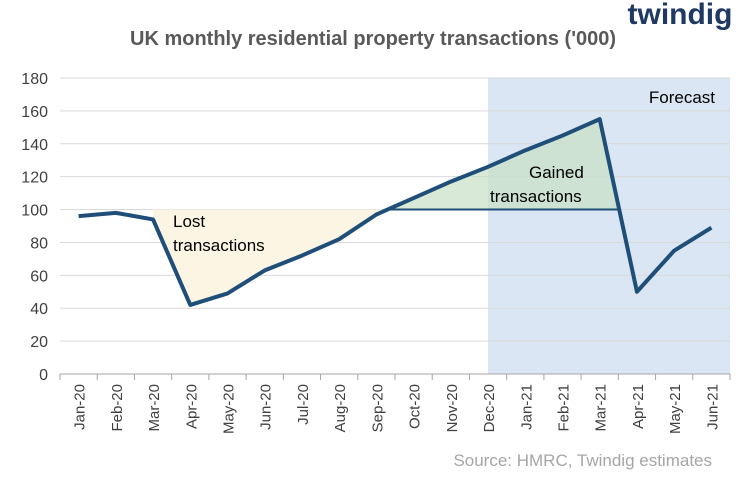  What do you see at coordinates (34, 211) in the screenshot?
I see `y-tick-label: 100` at bounding box center [34, 211].